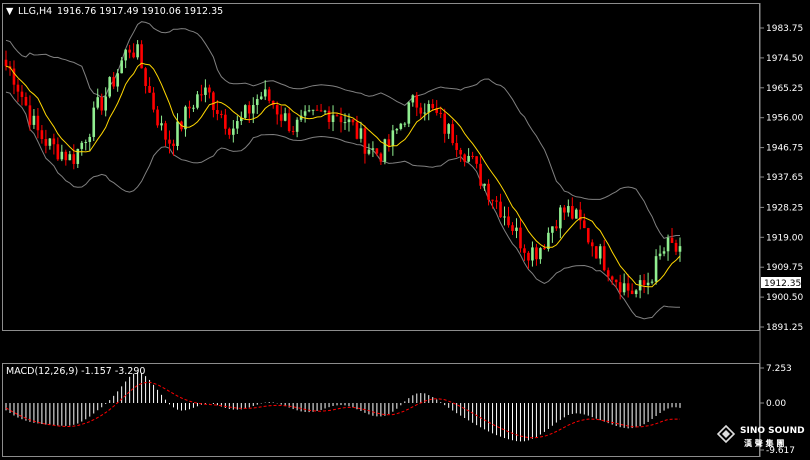 The width and height of the screenshot is (810, 460). What do you see at coordinates (784, 298) in the screenshot?
I see `price-tick-label: 1900.50` at bounding box center [784, 298].